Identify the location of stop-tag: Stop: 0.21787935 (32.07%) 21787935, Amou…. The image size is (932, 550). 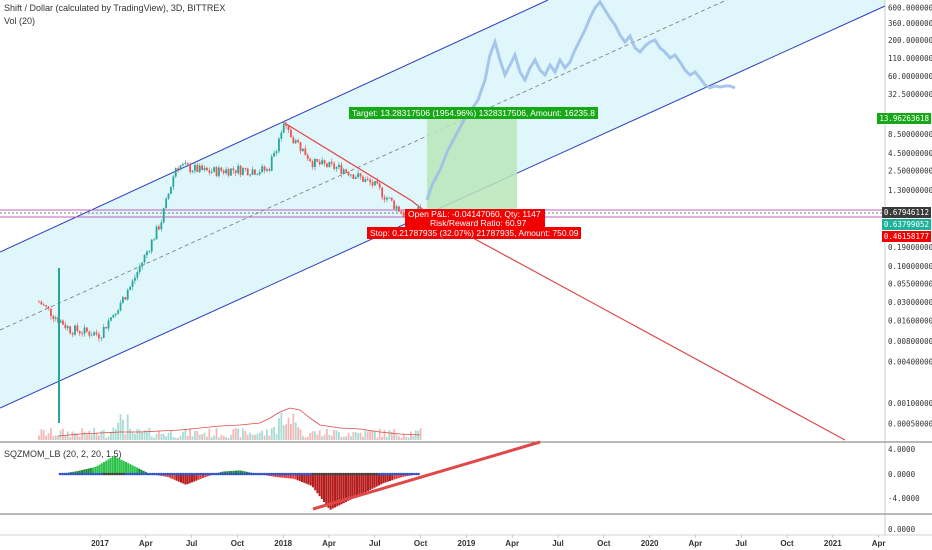
(474, 233).